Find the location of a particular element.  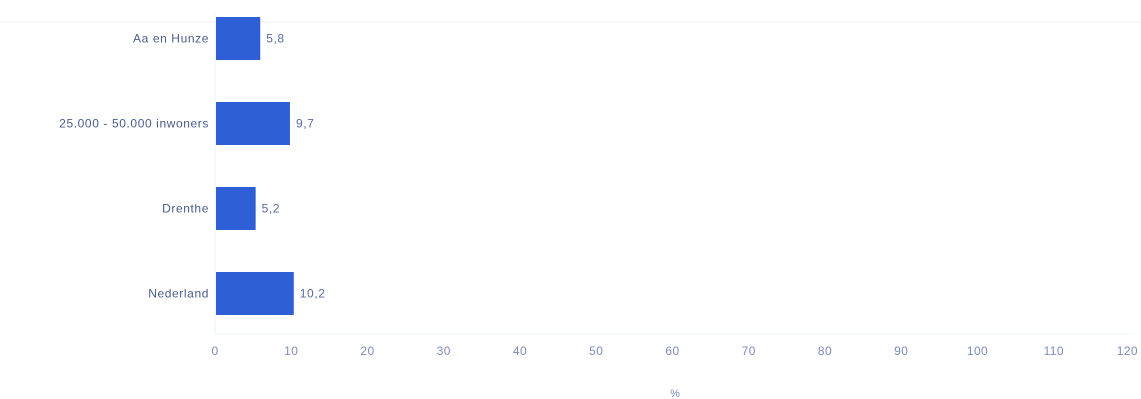

x-tick-label: 60 is located at coordinates (672, 351).